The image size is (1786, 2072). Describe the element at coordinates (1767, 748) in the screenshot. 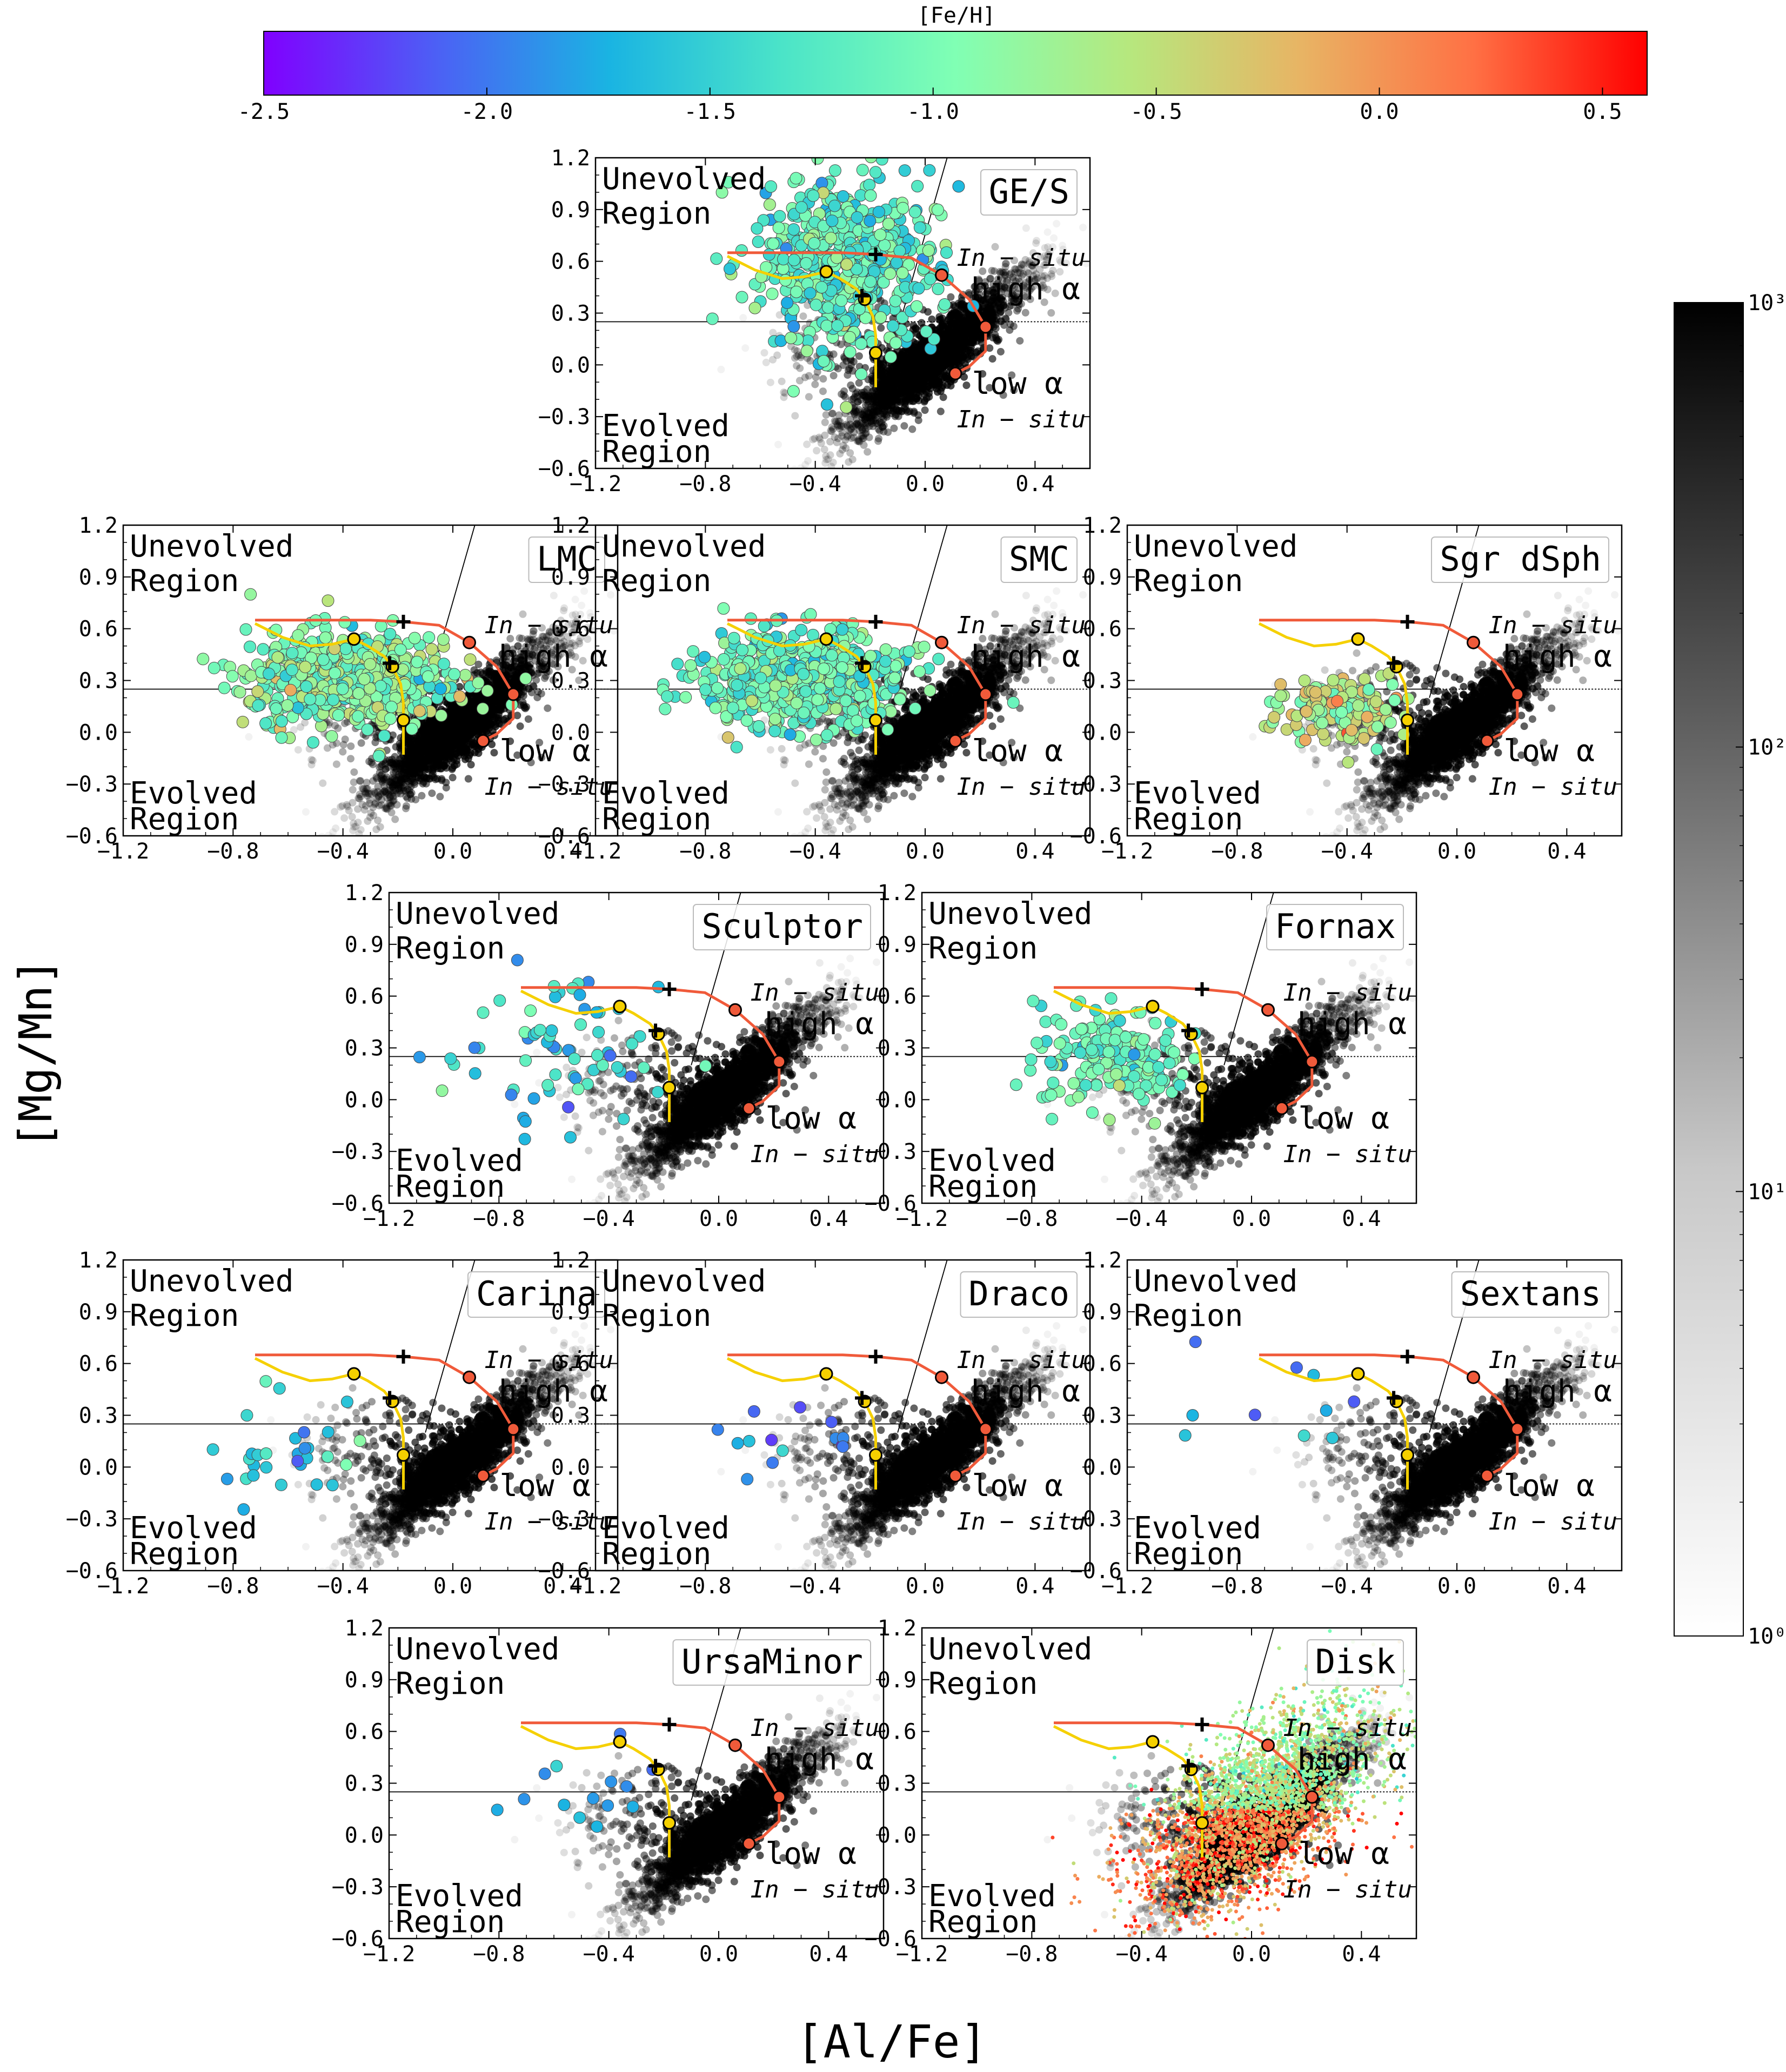

I see `density-tick-label: 10²` at that location.